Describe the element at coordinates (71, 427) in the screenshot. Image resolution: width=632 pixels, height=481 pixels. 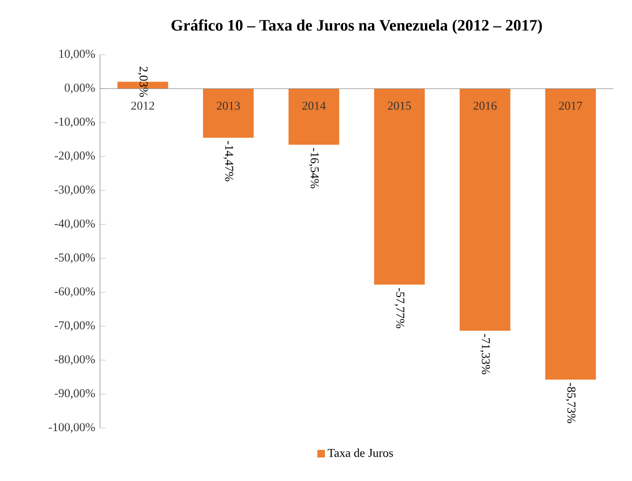
I see `y-tick-label: -100,00%` at that location.